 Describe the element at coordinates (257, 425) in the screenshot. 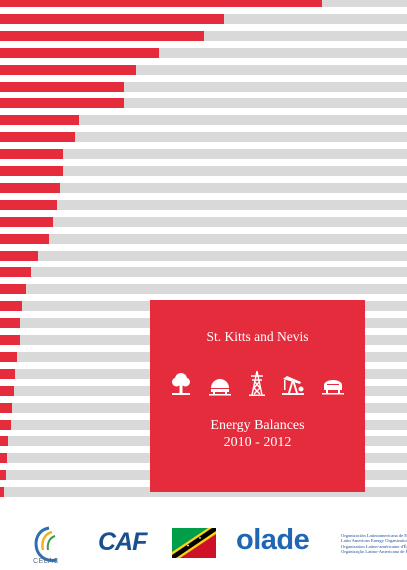

I see `report-title: Energy Balances` at that location.